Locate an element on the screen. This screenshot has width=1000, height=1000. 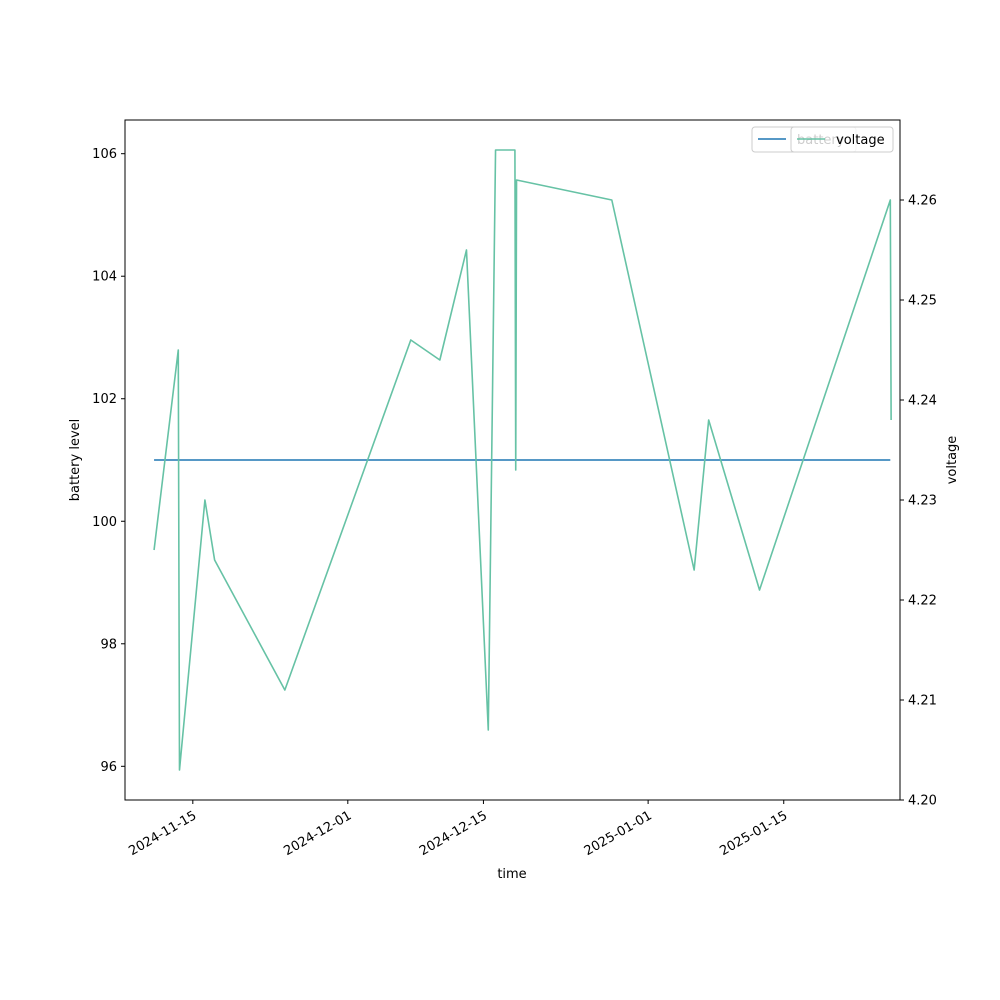
left-y-axis-label: battery level is located at coordinates (75, 460).